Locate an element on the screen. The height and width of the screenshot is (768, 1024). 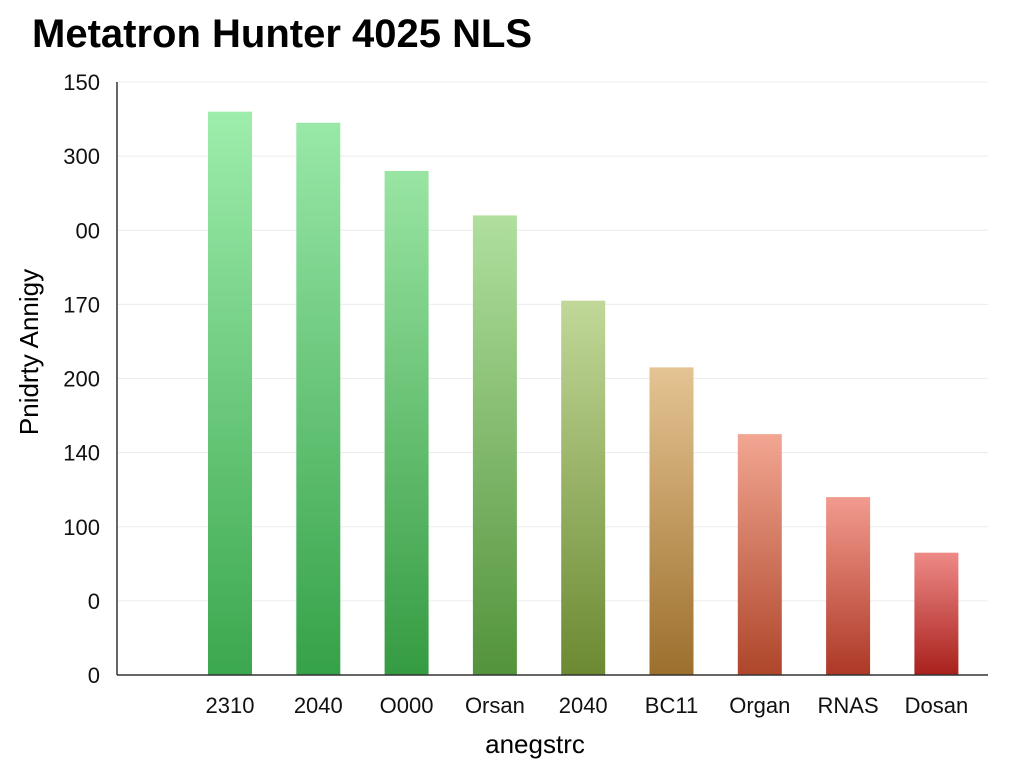
x-tick-label: 2310 is located at coordinates (230, 705).